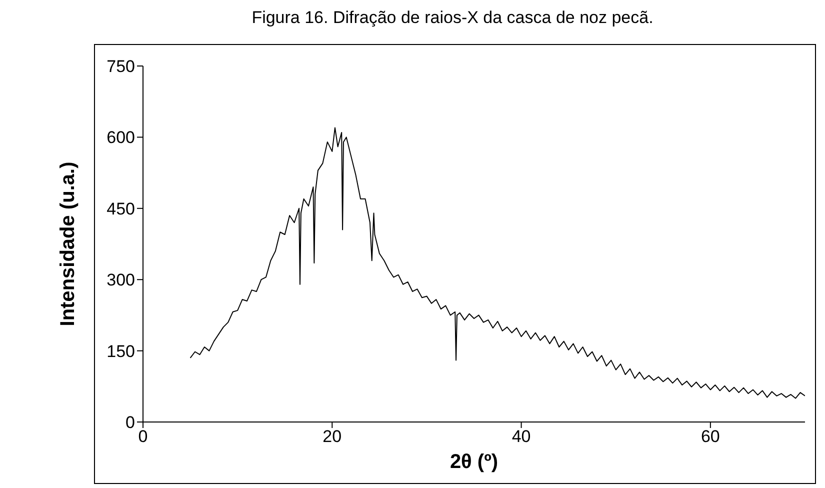 The image size is (825, 488). What do you see at coordinates (120, 351) in the screenshot?
I see `y-tick-label: 150` at bounding box center [120, 351].